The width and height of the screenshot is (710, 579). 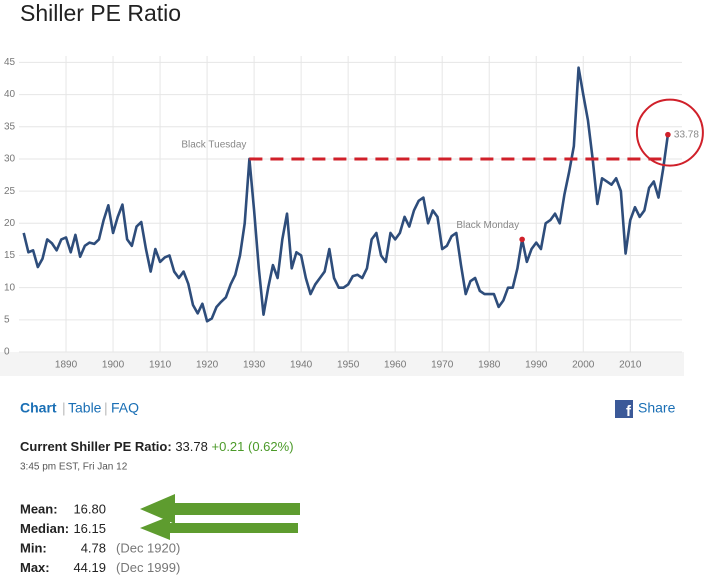 What do you see at coordinates (10, 255) in the screenshot?
I see `y-tick-label: 15` at bounding box center [10, 255].